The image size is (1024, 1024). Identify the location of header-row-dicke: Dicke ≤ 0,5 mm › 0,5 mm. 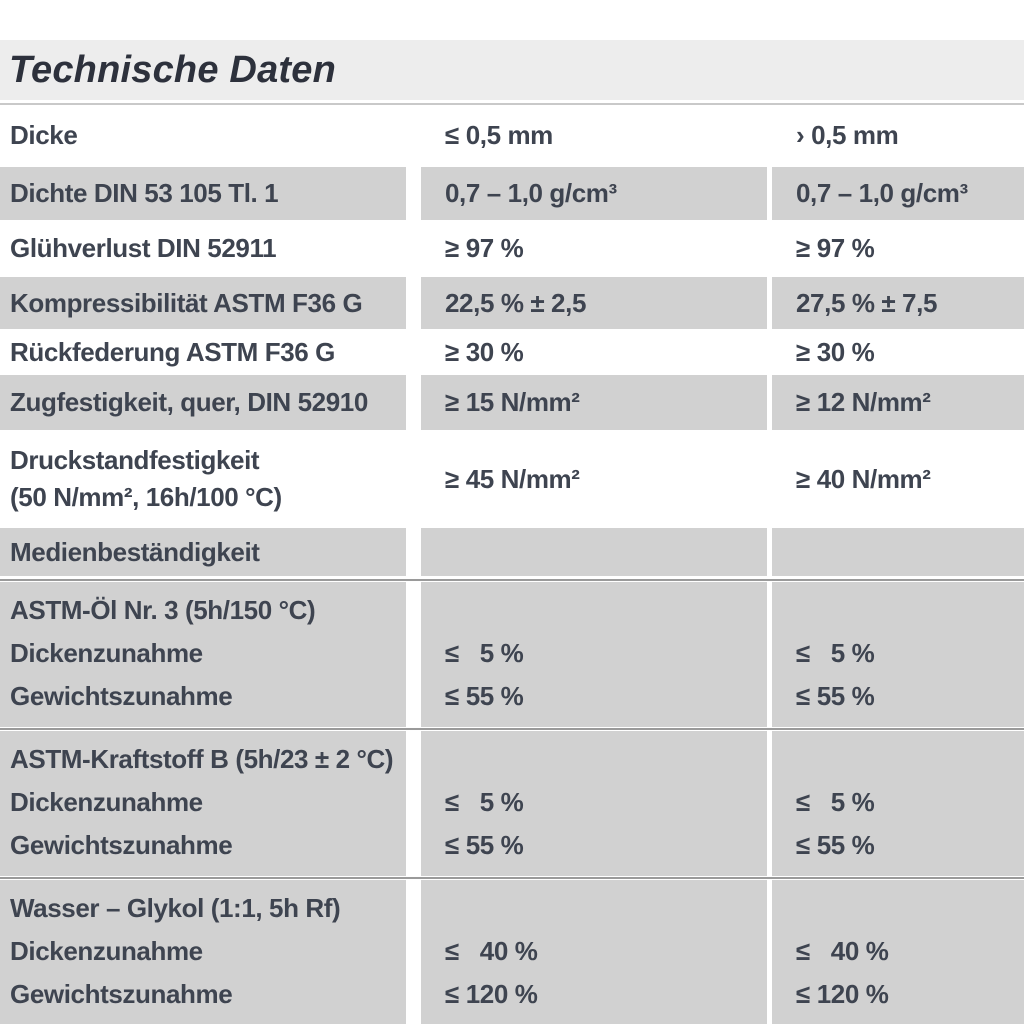
(512, 135).